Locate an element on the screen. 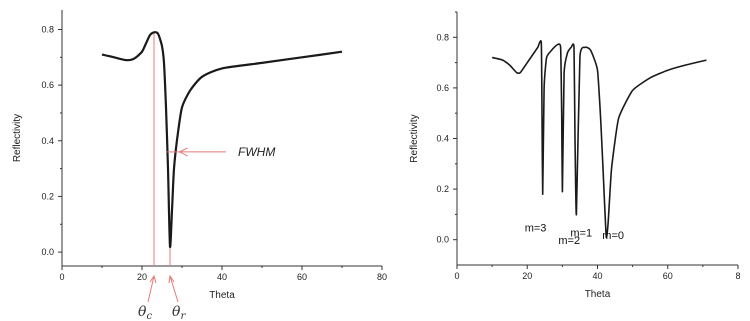 Image resolution: width=750 pixels, height=321 pixels. fwhm-label: FWHM is located at coordinates (256, 152).